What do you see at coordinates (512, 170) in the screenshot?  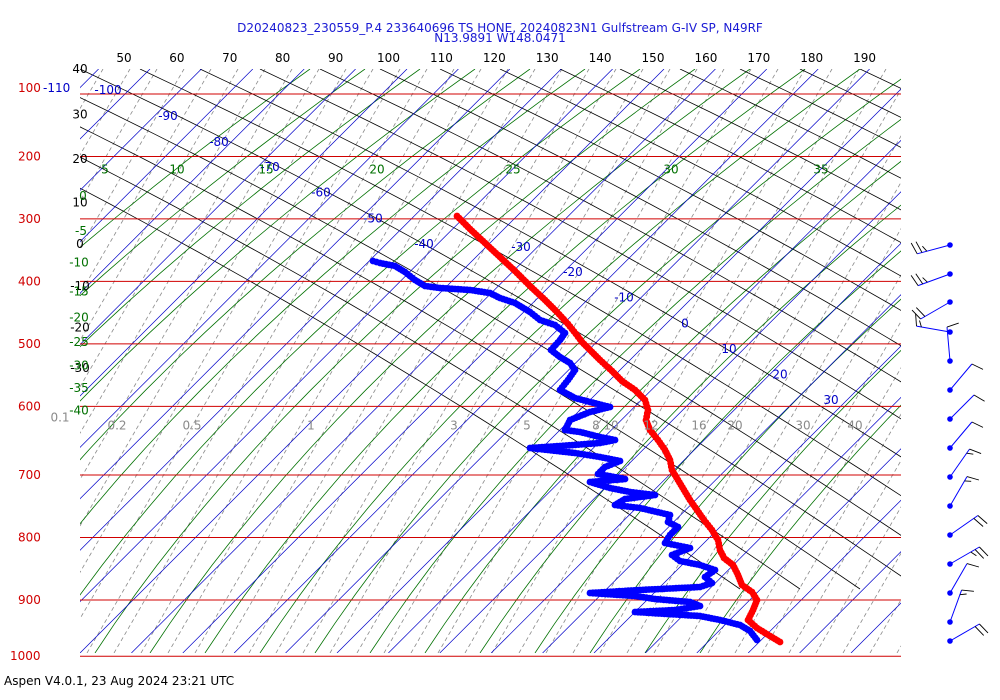 I see `moist-adiabat-label: 25` at bounding box center [512, 170].